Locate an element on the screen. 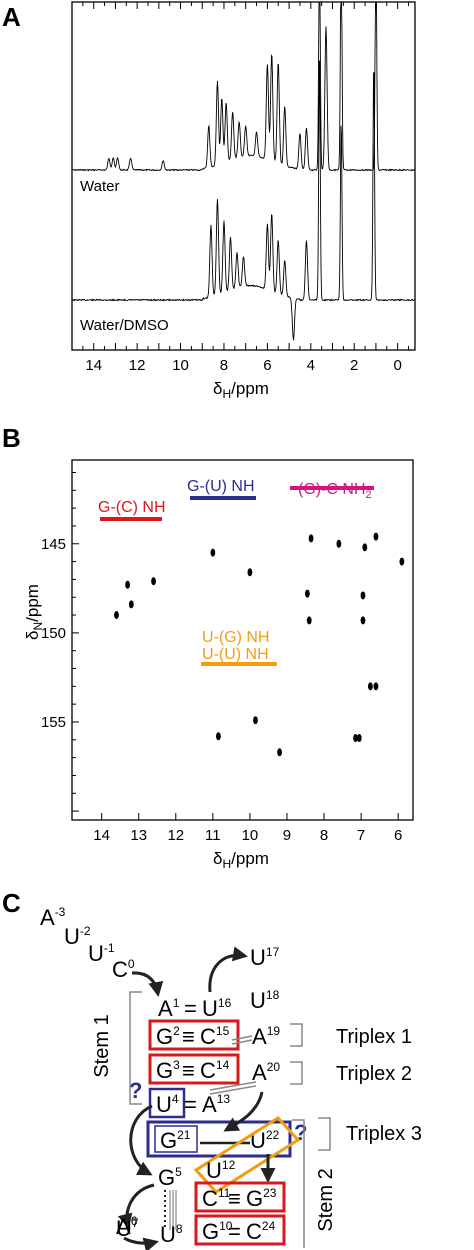  ug-uu-nh-bar is located at coordinates (239, 664).